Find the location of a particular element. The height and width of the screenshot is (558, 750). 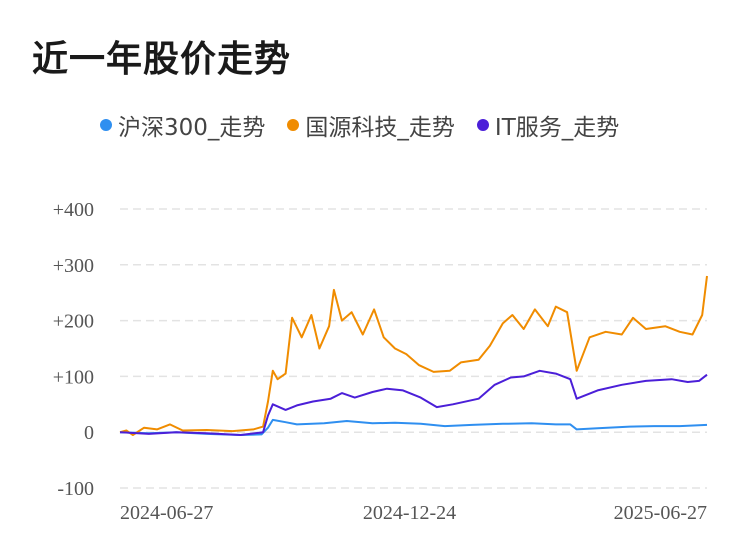

legend-item-guoyuan: 国源科技_走势 is located at coordinates (371, 125).